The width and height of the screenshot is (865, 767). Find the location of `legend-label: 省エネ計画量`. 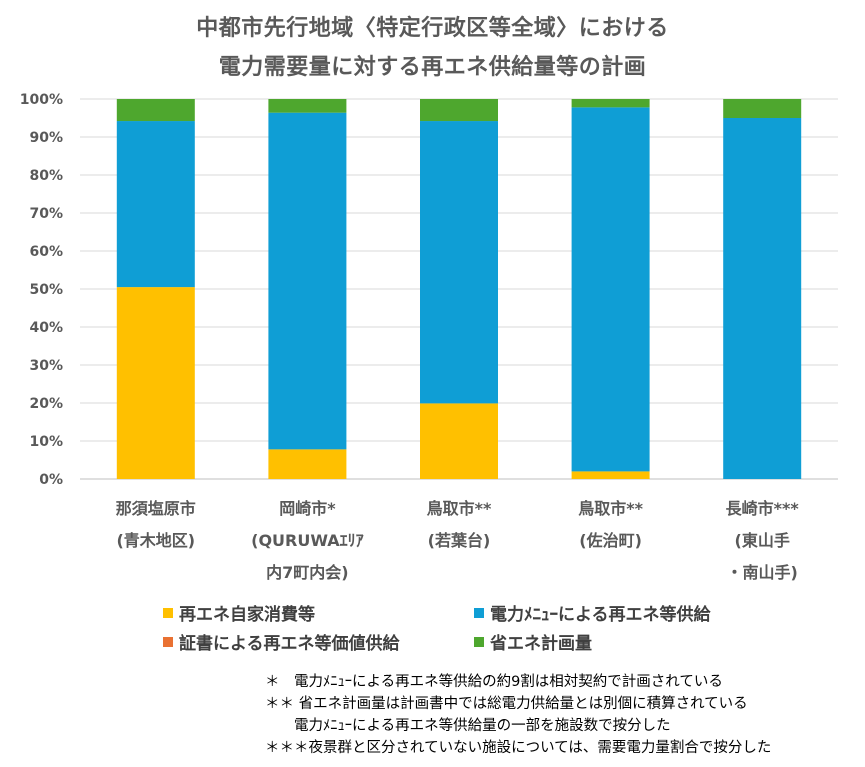

legend-label: 省エネ計画量 is located at coordinates (541, 644).